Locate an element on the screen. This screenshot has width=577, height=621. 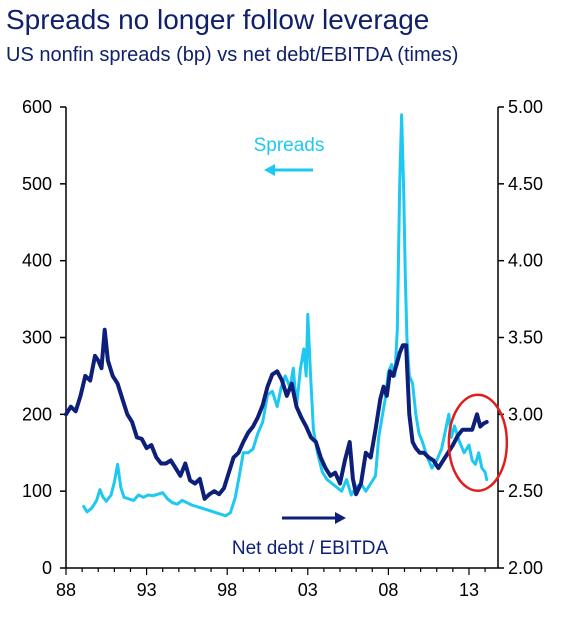
net-debt-label: Net debt / EBITDA is located at coordinates (310, 548).